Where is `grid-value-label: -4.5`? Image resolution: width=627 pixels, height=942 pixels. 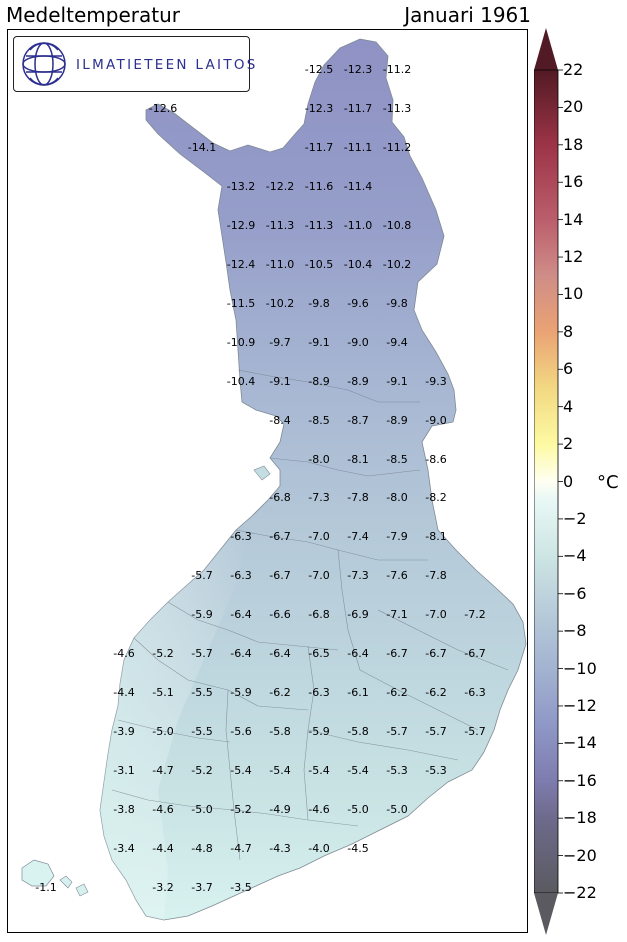
grid-value-label: -4.5 is located at coordinates (358, 848).